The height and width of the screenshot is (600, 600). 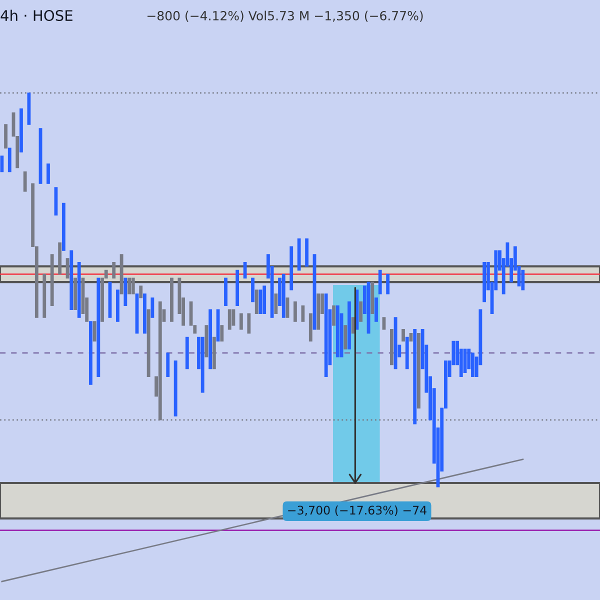 I want to click on text: −3,700 (−17.63%) −74, so click(x=357, y=511).